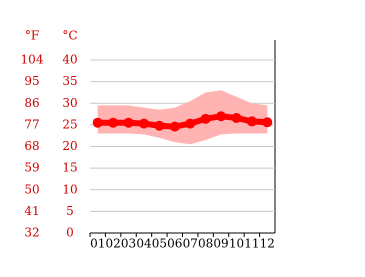  I want to click on f-tick-label: 77, so click(31, 124).